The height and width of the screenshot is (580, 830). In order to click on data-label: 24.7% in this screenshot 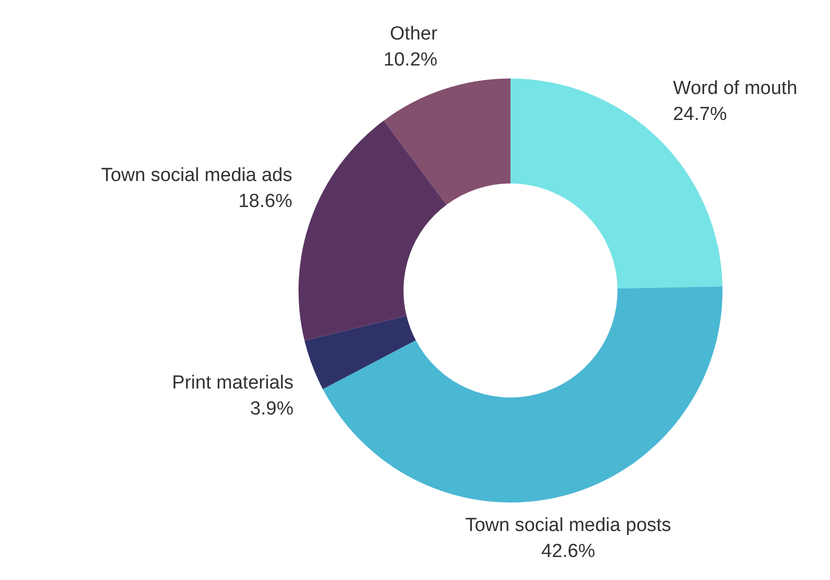, I will do `click(699, 114)`.